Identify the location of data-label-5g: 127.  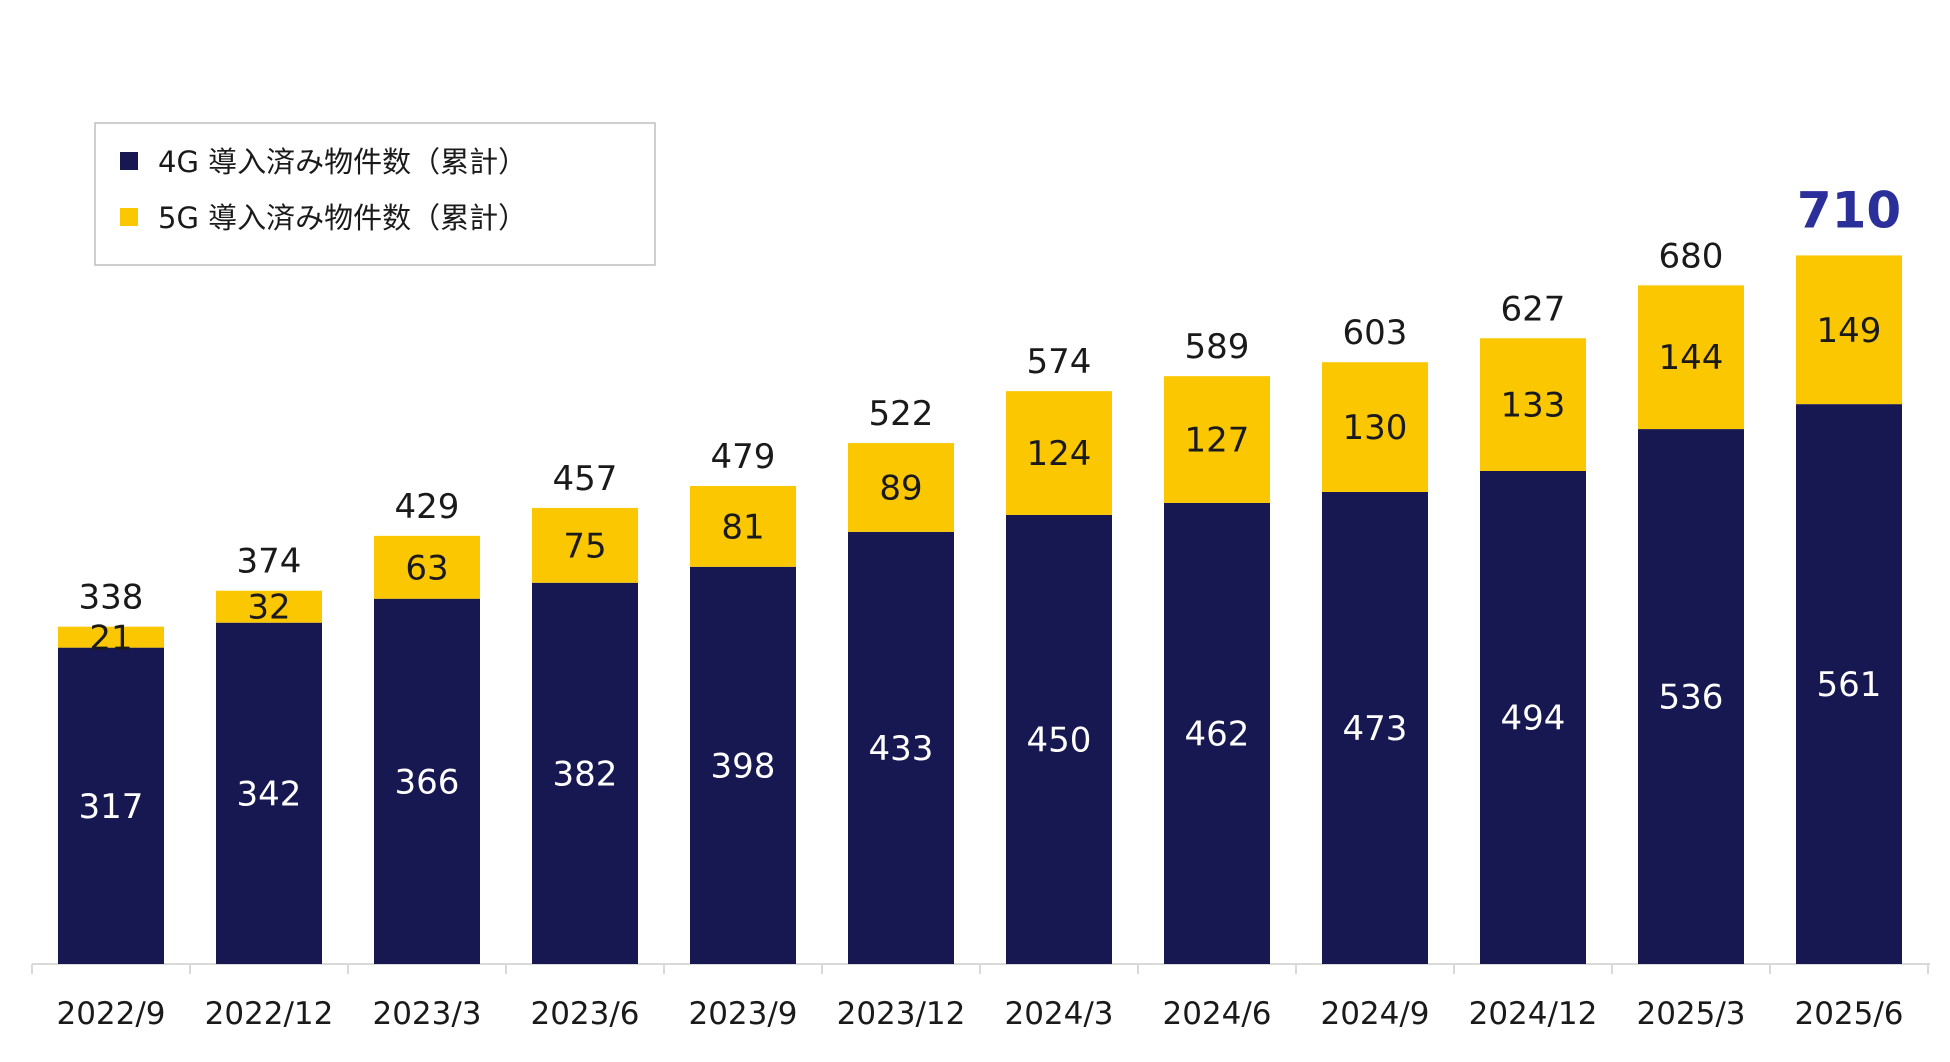
(1217, 441).